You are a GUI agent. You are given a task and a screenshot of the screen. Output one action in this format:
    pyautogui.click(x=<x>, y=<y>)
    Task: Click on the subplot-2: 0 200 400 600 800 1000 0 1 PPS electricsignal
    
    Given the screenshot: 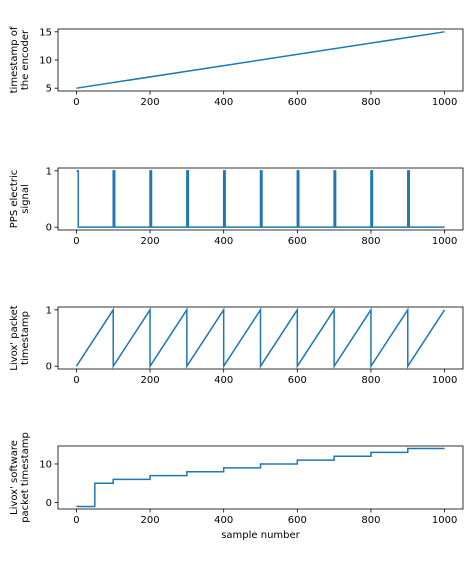 What is the action you would take?
    pyautogui.click(x=236, y=206)
    